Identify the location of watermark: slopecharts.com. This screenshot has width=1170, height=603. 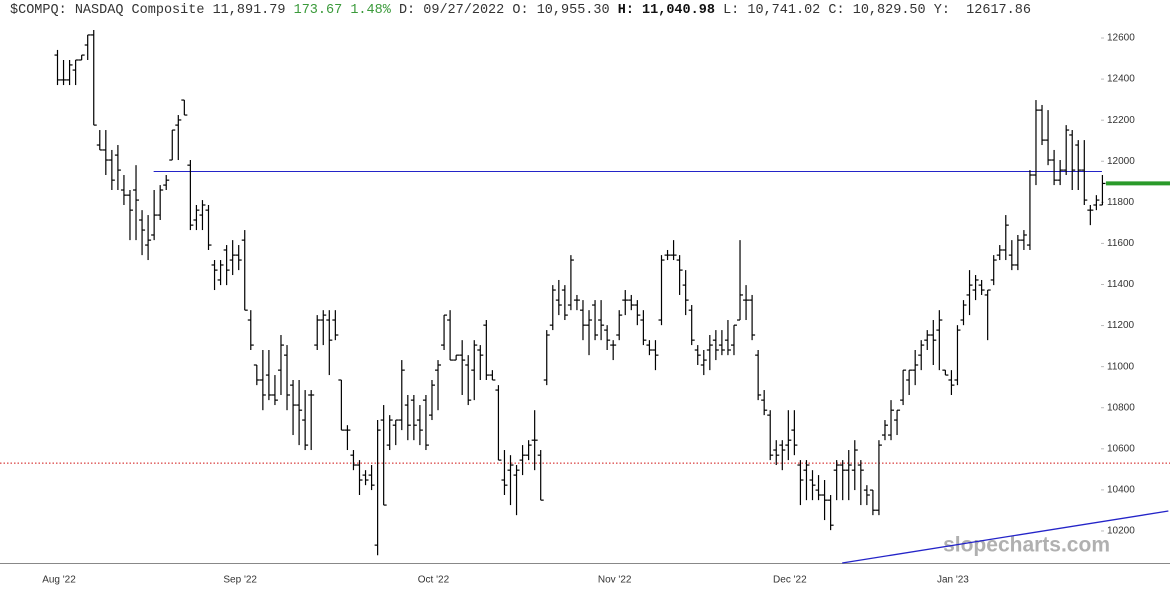
(1026, 545).